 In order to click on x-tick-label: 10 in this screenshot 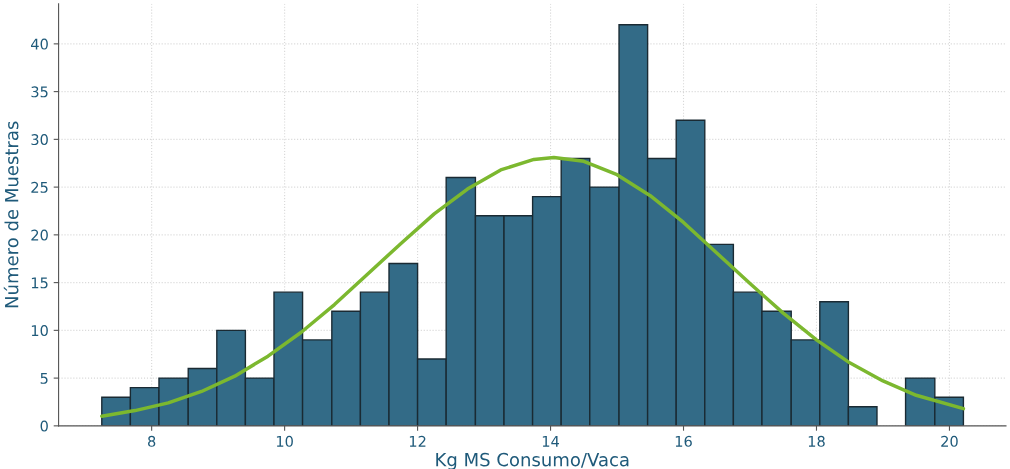, I will do `click(284, 441)`.